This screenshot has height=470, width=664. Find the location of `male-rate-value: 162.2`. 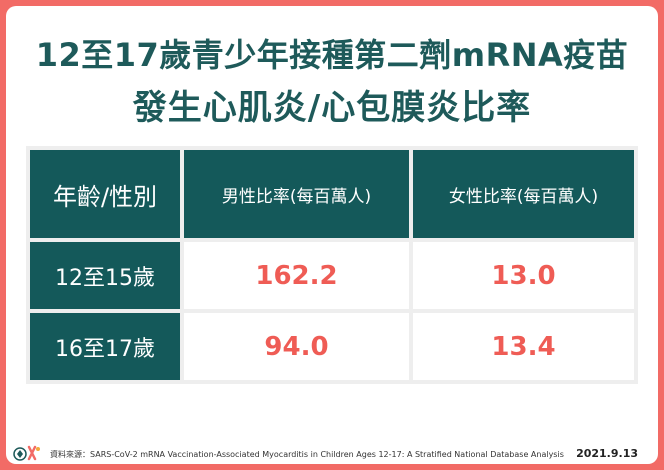

male-rate-value: 162.2 is located at coordinates (296, 275).